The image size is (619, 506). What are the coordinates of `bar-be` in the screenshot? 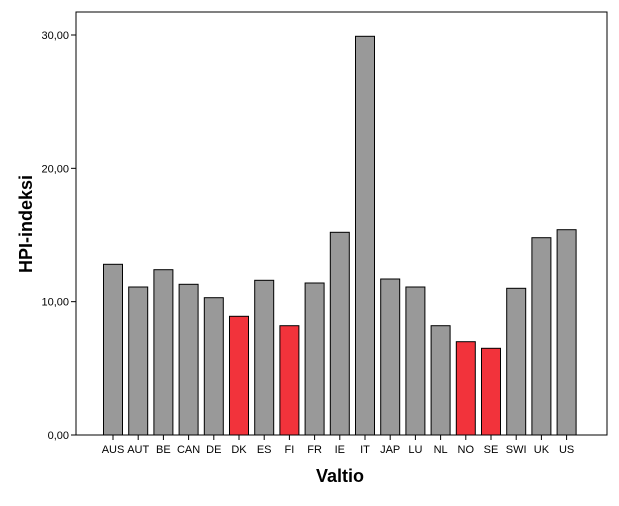 It's located at (163, 352).